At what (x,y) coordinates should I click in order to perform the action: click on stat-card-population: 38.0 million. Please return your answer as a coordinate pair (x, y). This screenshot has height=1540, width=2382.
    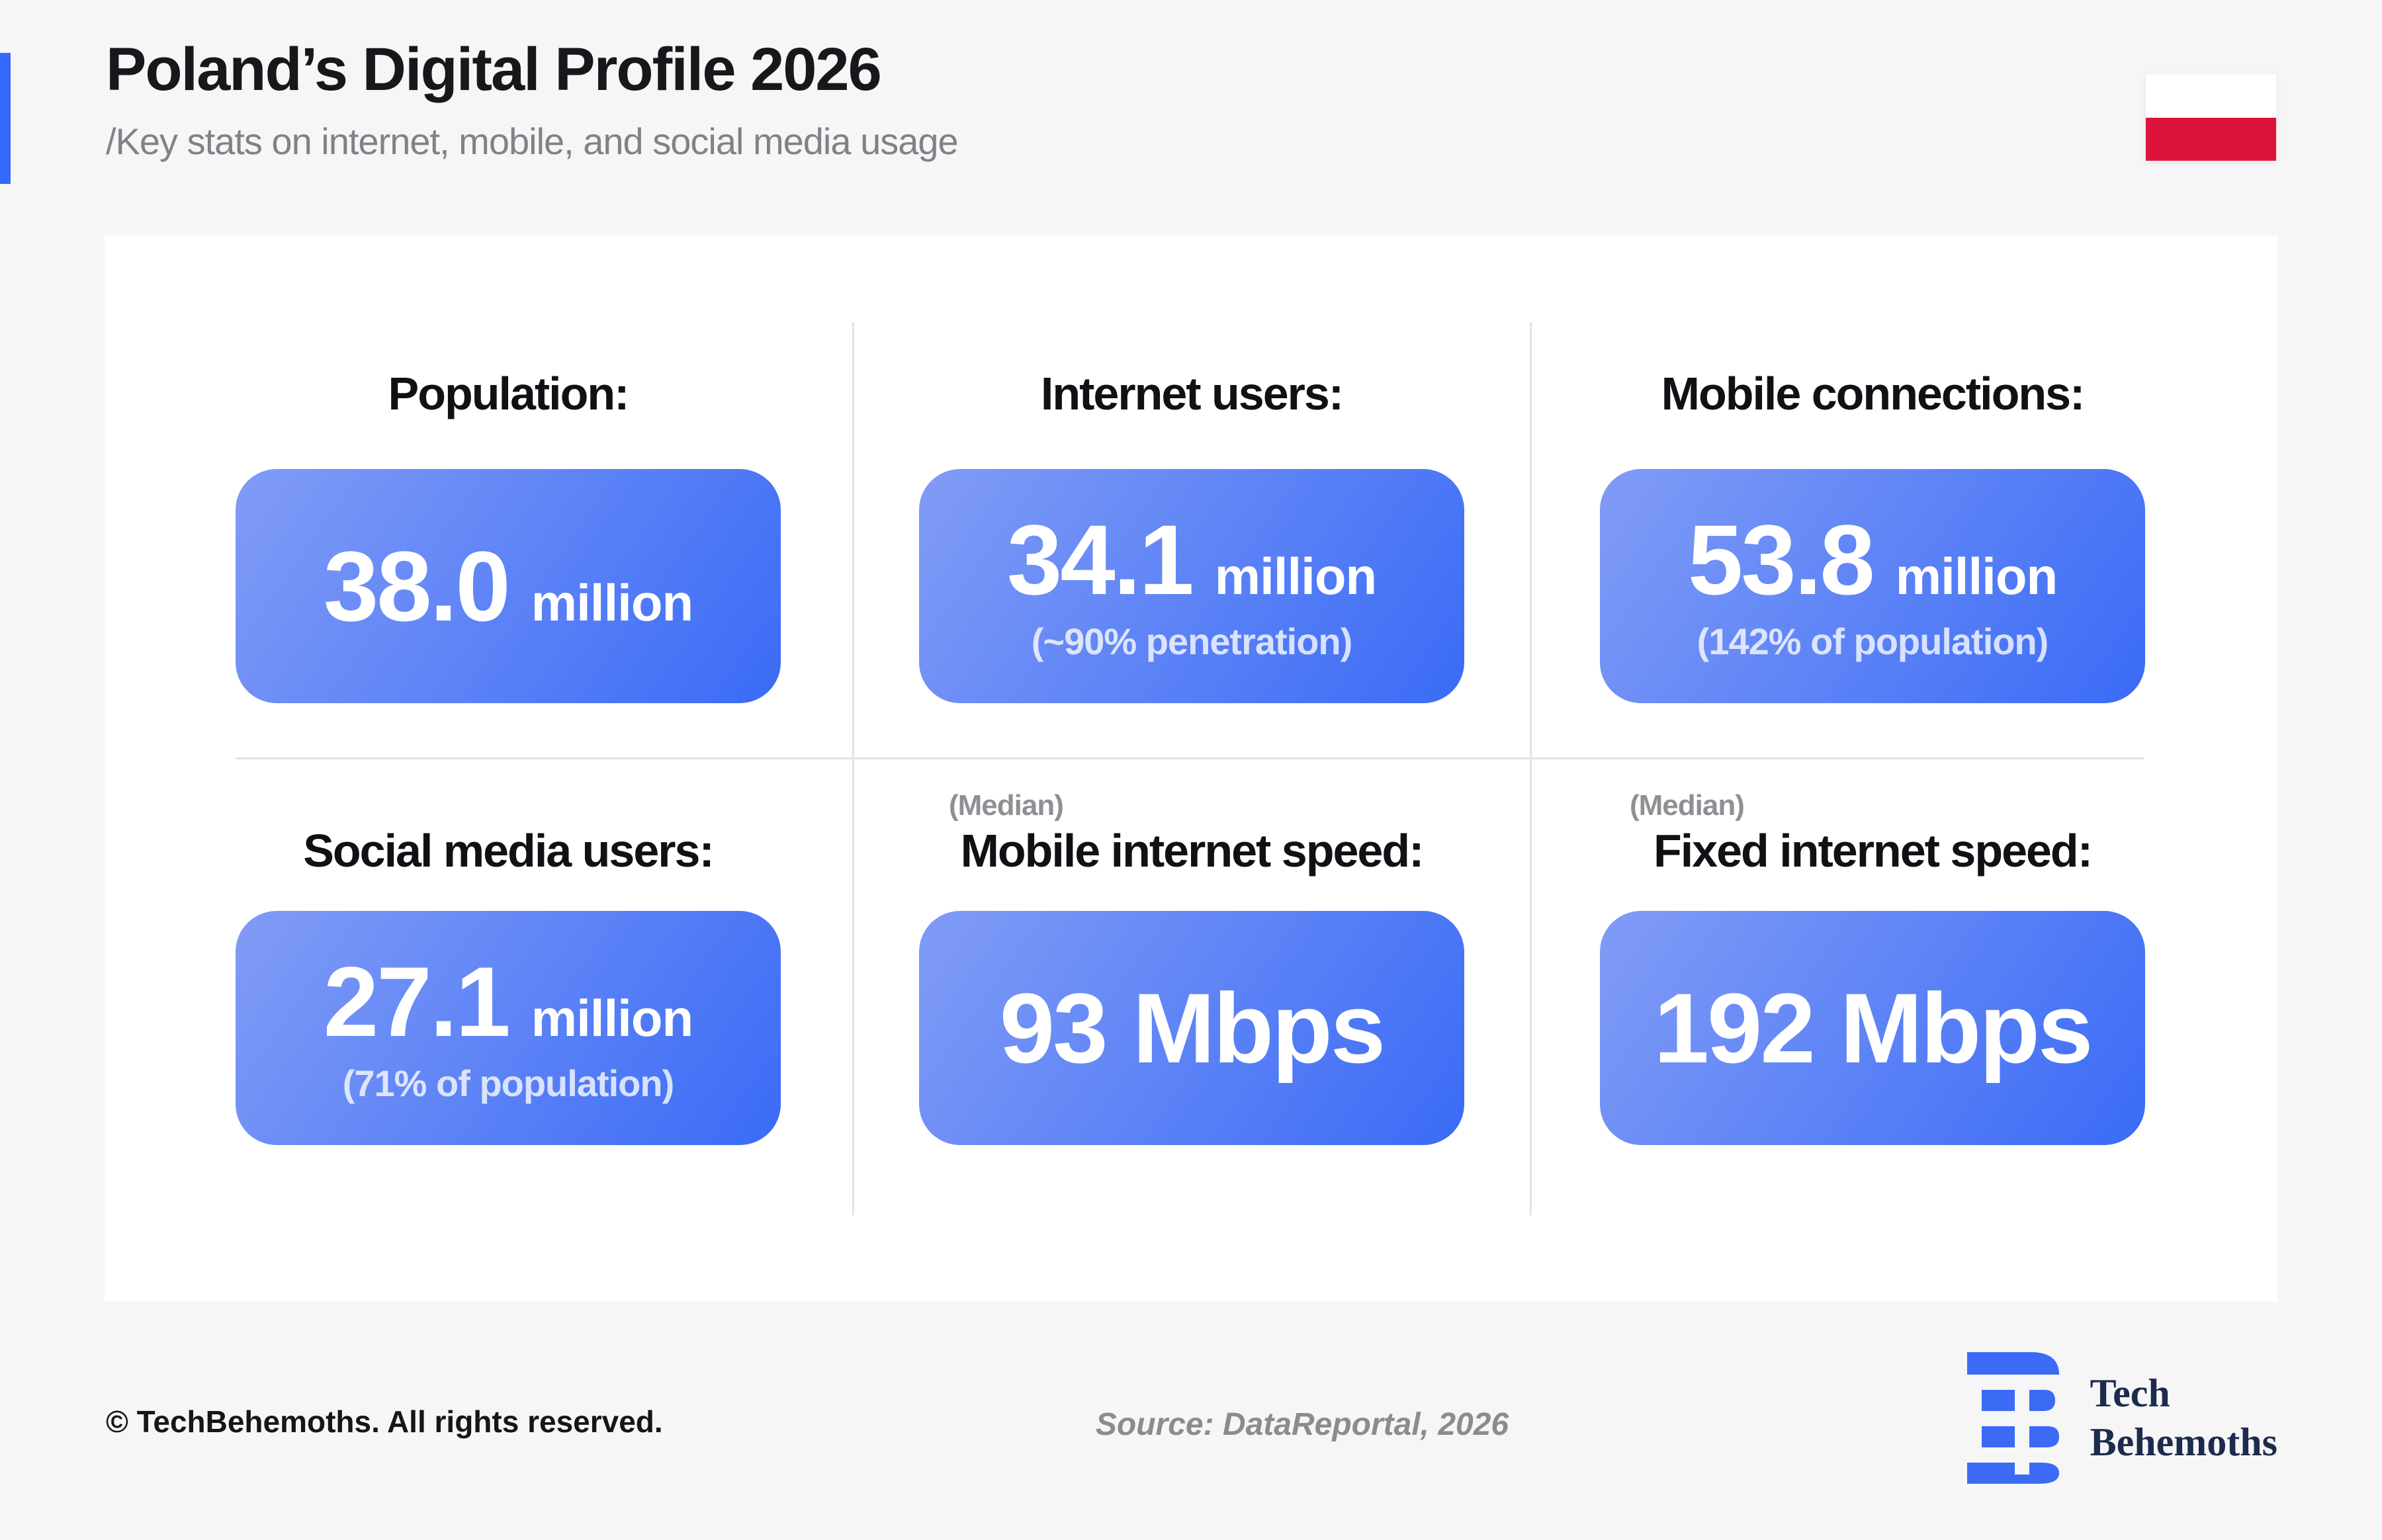
    Looking at the image, I should click on (508, 586).